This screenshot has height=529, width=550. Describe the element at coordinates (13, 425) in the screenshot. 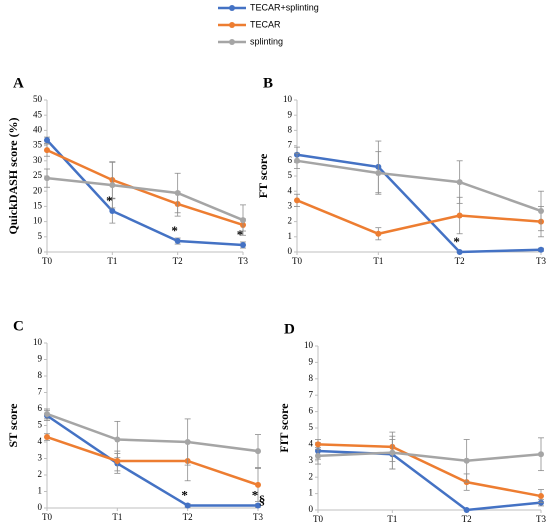

I see `y-axis-label: ST score` at that location.